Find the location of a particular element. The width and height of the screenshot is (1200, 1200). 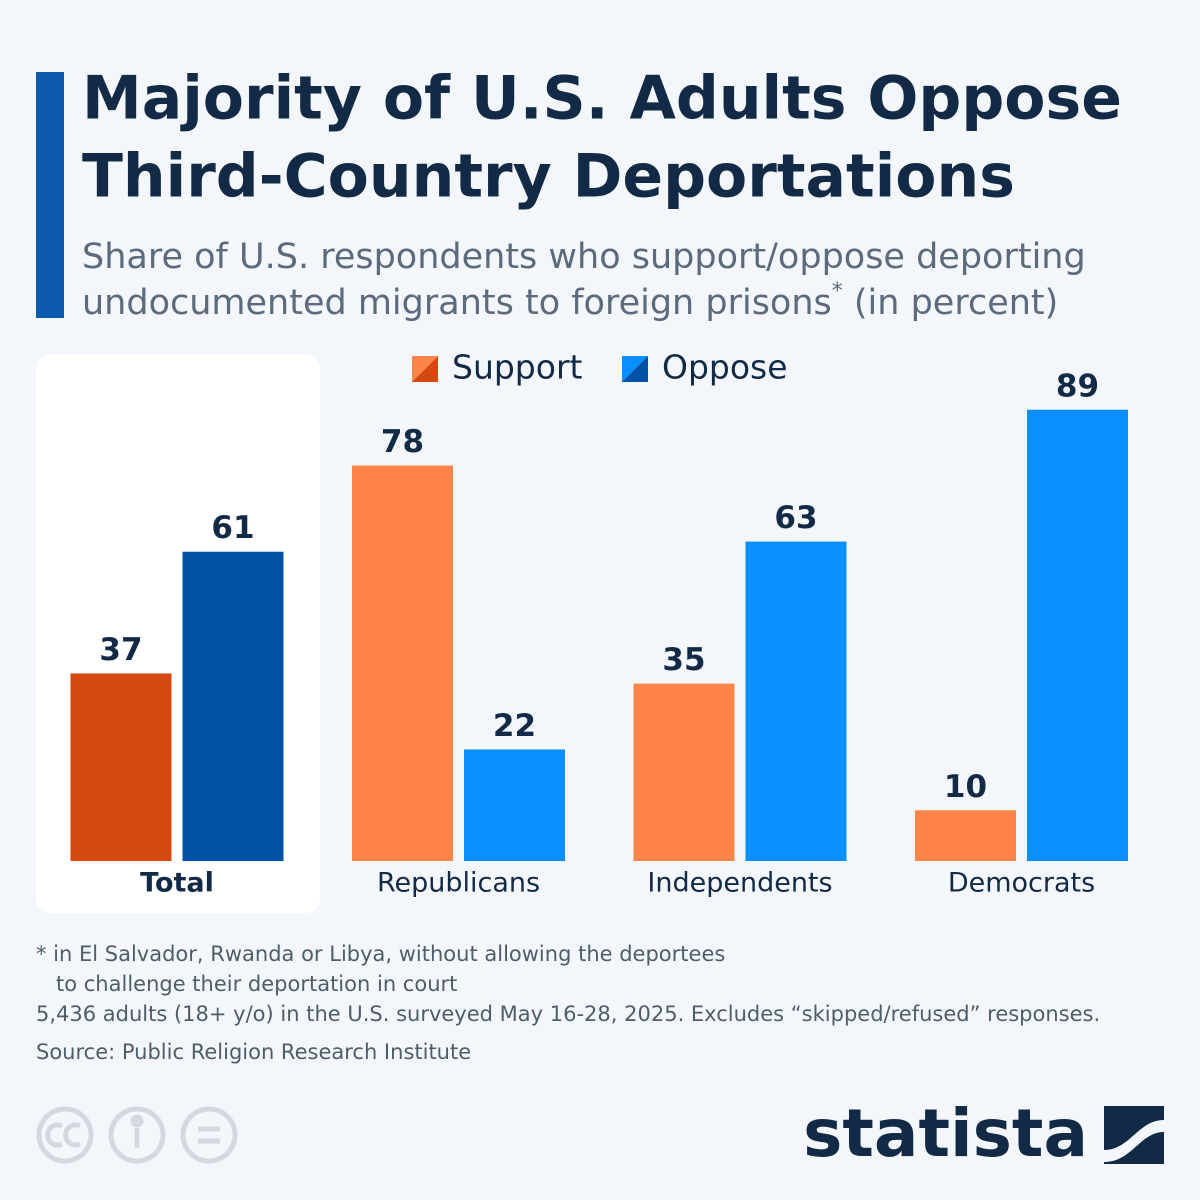

value-label: 89 is located at coordinates (1077, 386).